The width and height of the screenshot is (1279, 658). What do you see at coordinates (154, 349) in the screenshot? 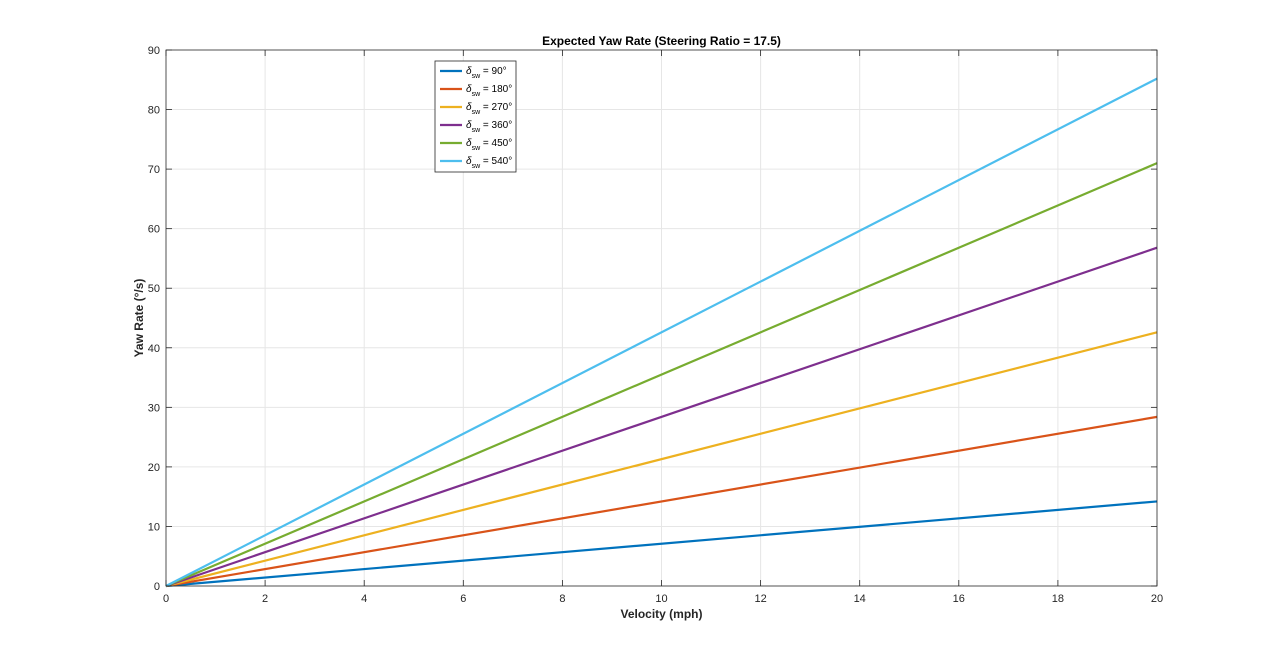
I see `y-tick-label: 40` at bounding box center [154, 349].